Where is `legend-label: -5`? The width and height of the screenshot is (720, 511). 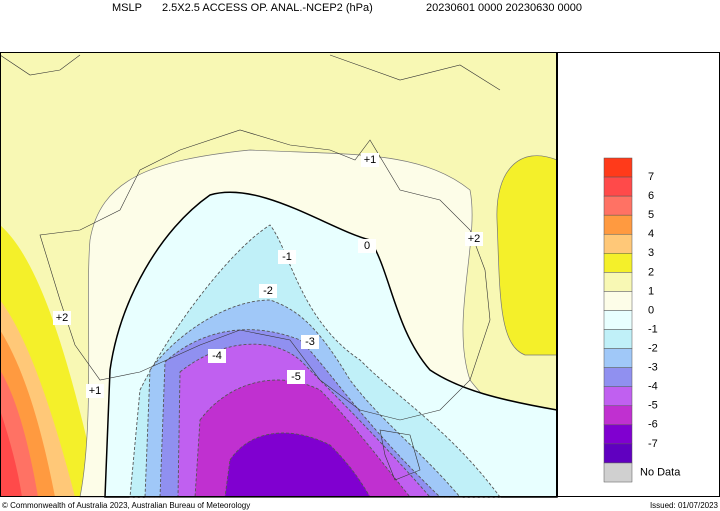
legend-label: -5 is located at coordinates (653, 406).